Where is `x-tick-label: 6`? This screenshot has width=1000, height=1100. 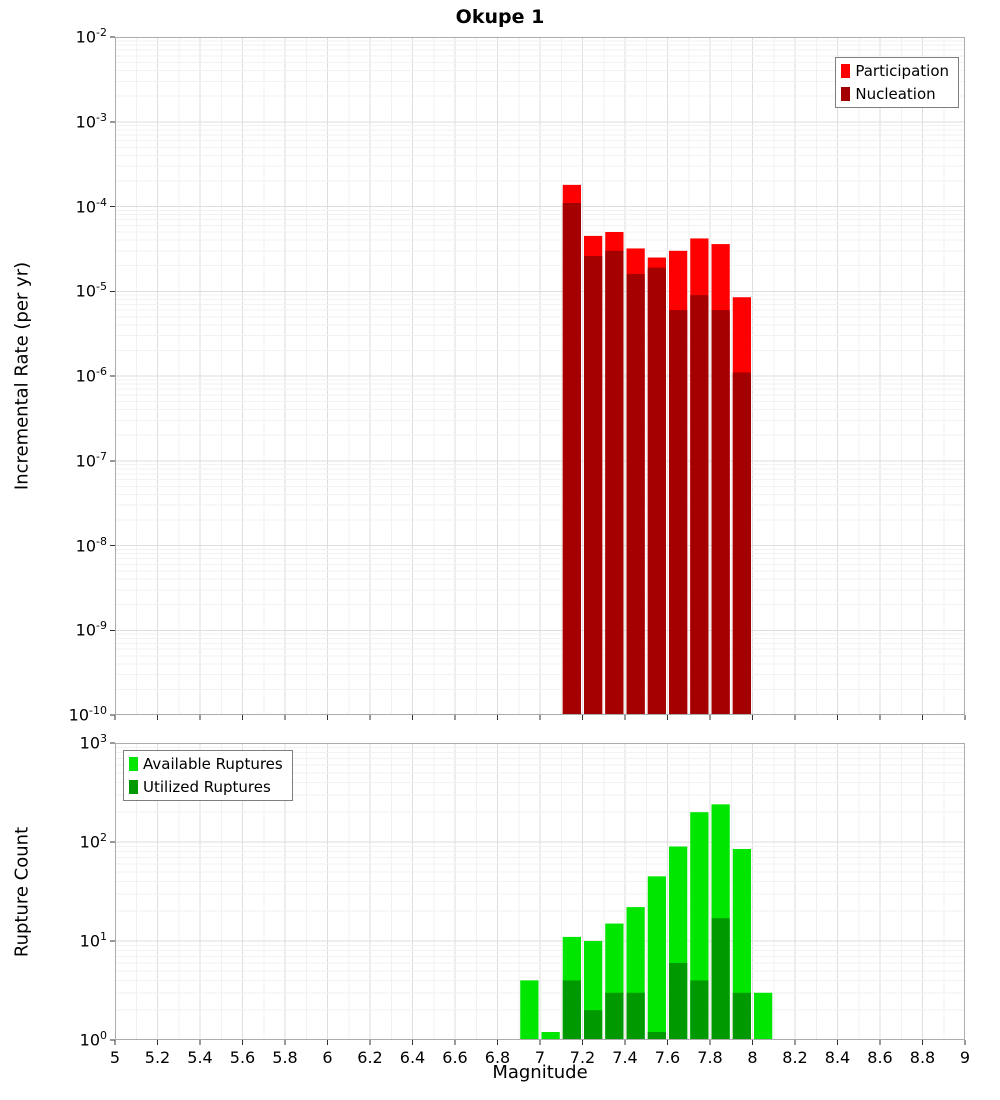 x-tick-label: 6 is located at coordinates (327, 1057).